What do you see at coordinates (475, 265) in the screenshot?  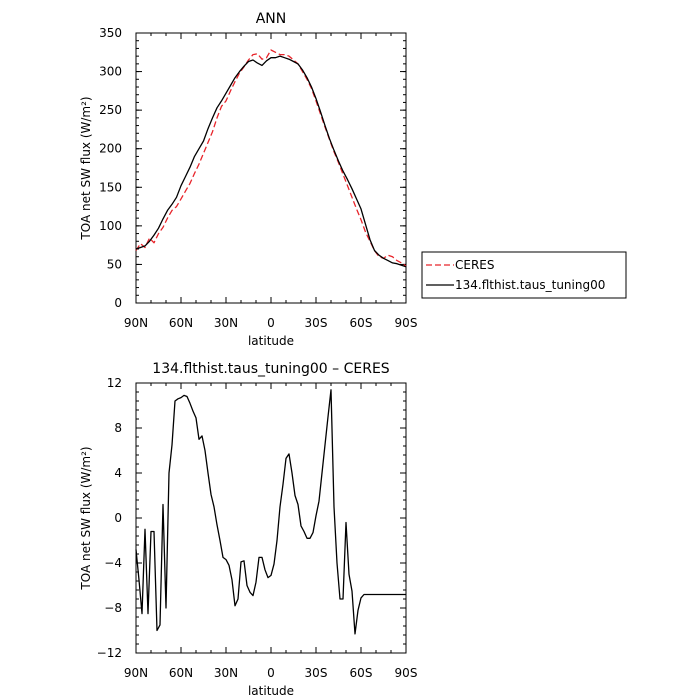 I see `legend-label-1: CERES` at bounding box center [475, 265].